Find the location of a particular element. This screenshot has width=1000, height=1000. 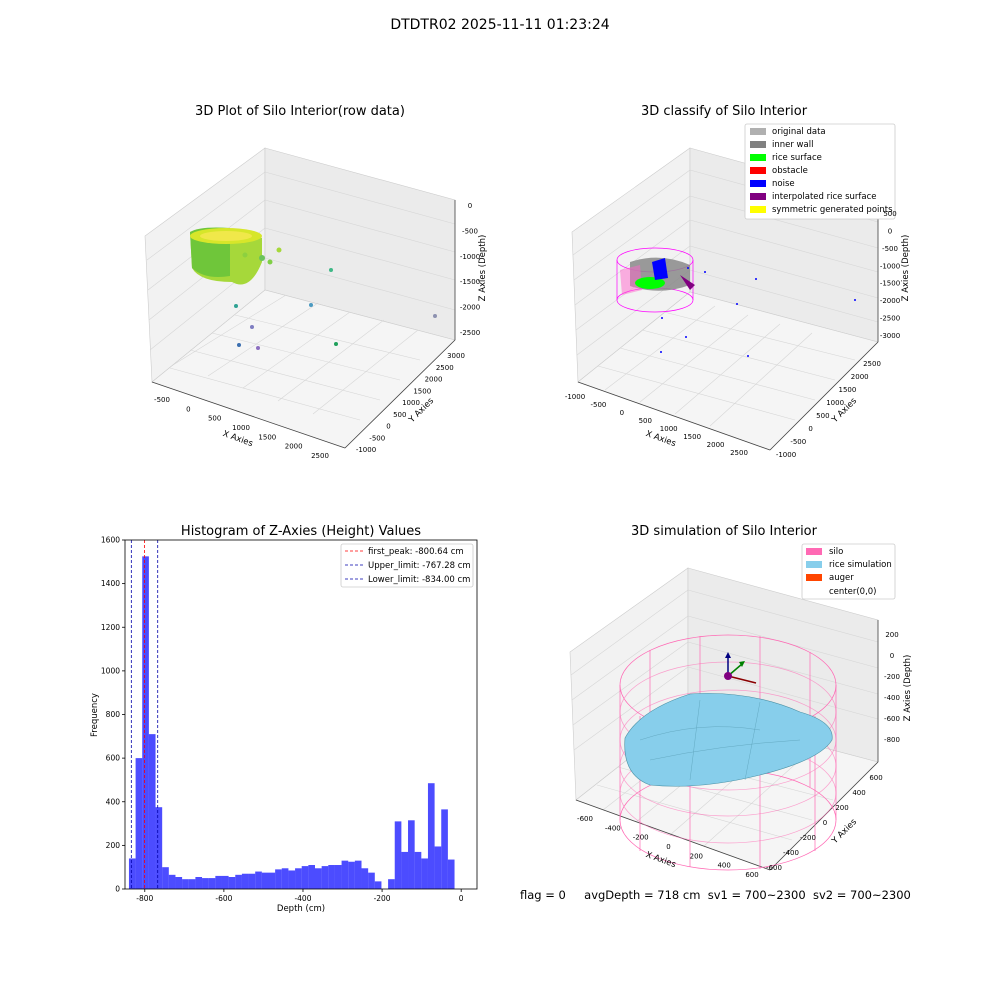

histogram-xlabel: Depth (cm) is located at coordinates (301, 909).